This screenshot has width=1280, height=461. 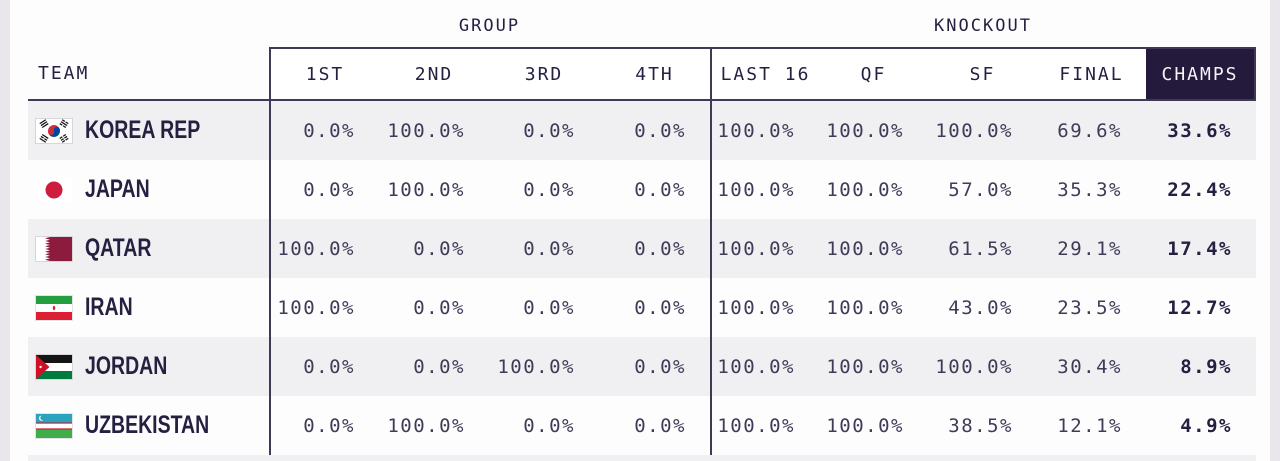 I want to click on team-cell: UZBEKISTAN, so click(x=148, y=425).